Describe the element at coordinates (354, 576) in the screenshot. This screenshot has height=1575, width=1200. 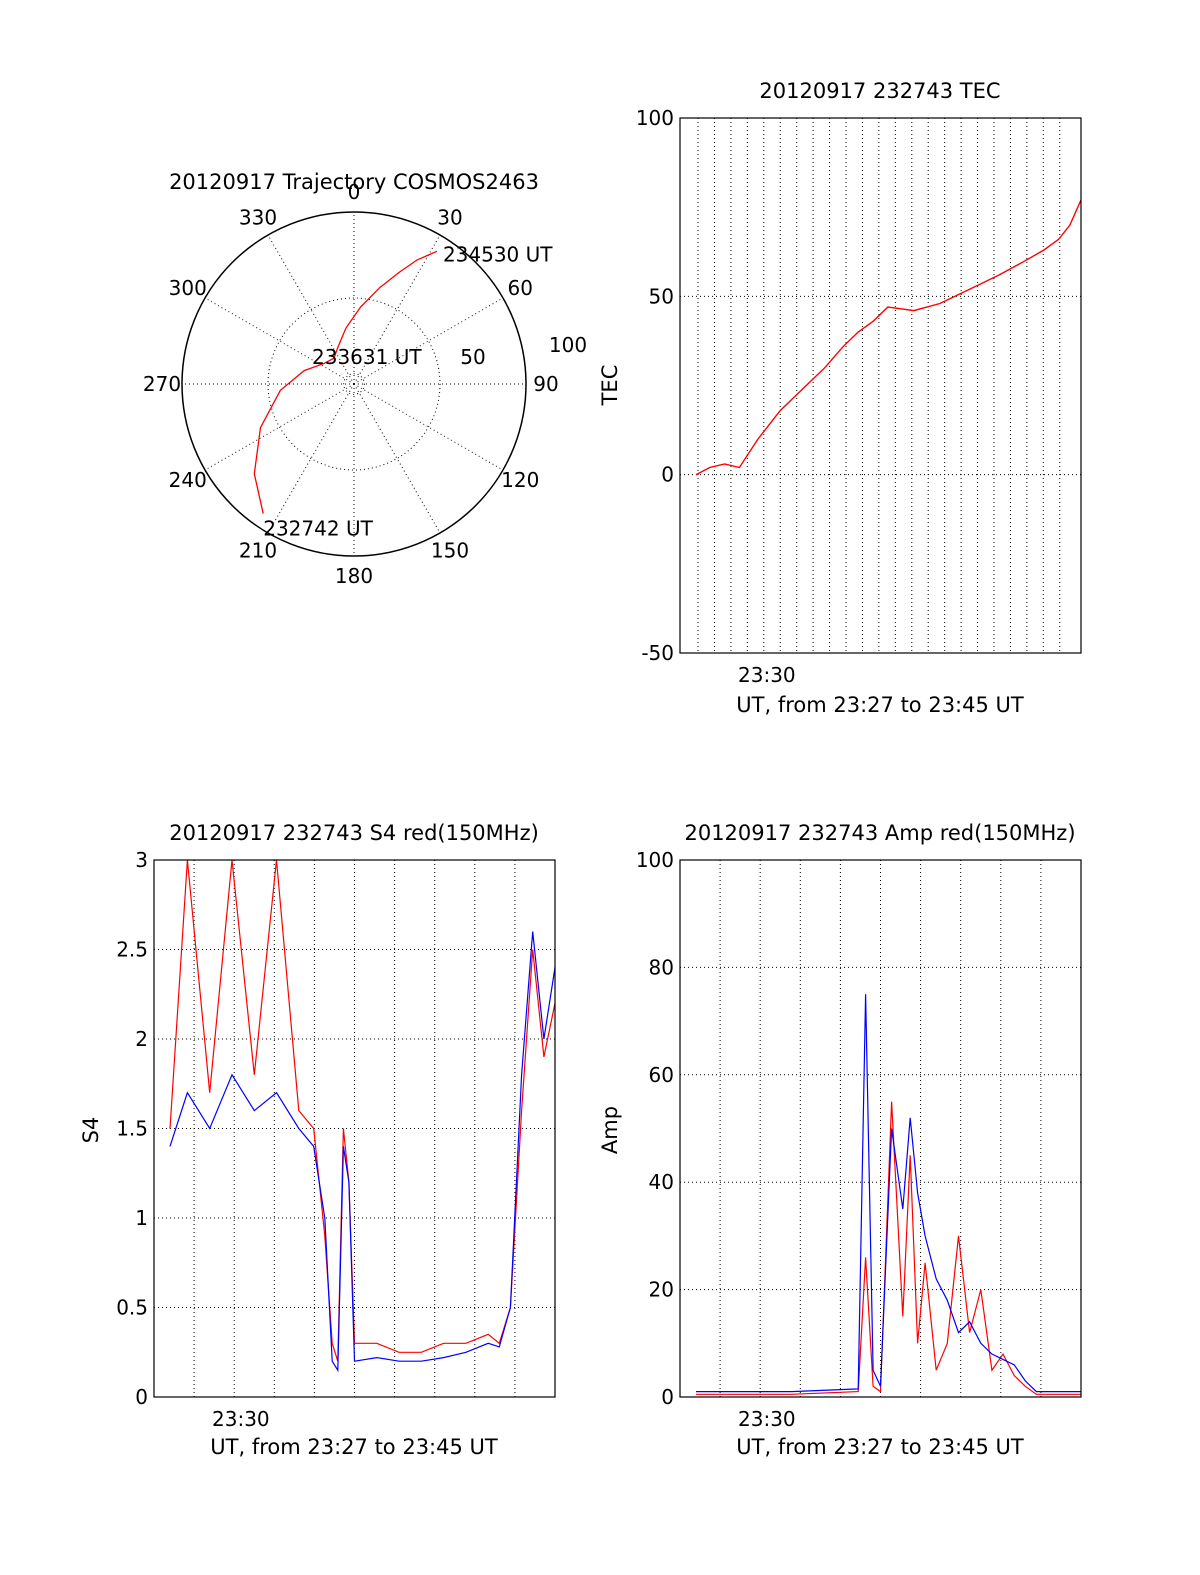
I see `polar-angle-label: 180` at that location.